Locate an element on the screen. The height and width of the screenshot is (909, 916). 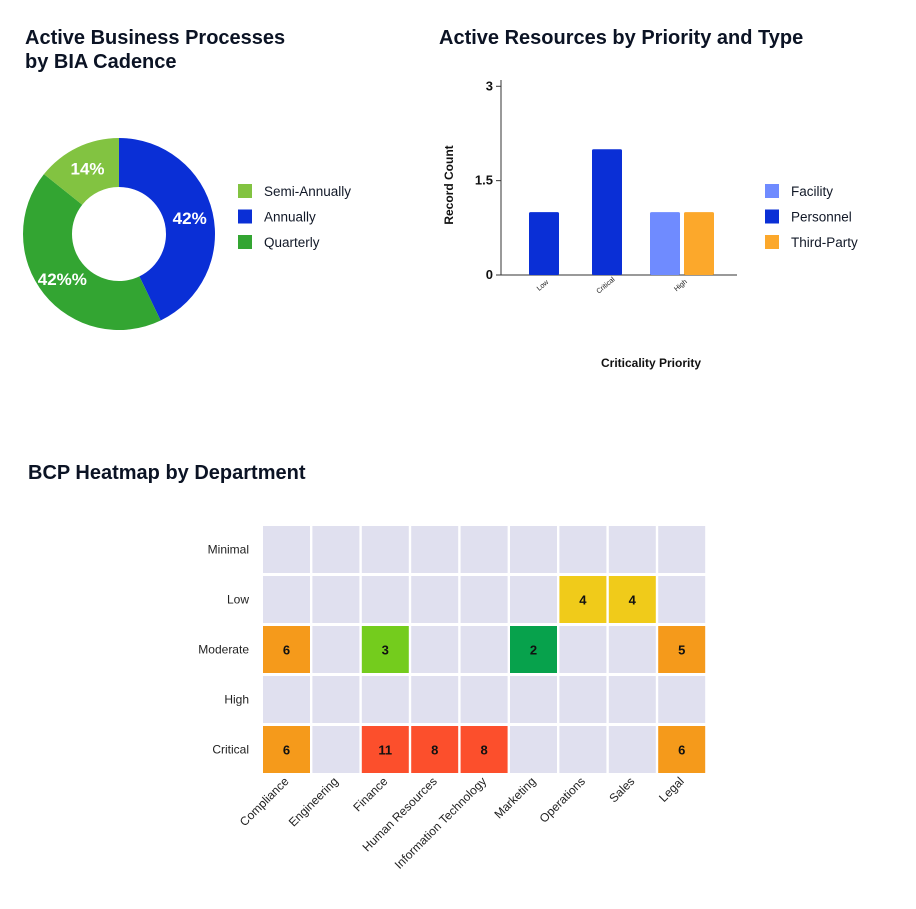
legend-swatch-personnel is located at coordinates (772, 216).